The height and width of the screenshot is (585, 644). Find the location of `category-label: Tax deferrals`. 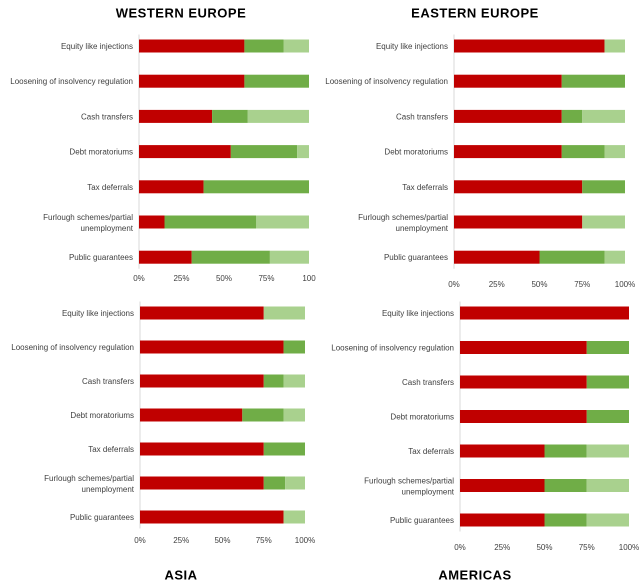

category-label: Tax deferrals is located at coordinates (110, 187).